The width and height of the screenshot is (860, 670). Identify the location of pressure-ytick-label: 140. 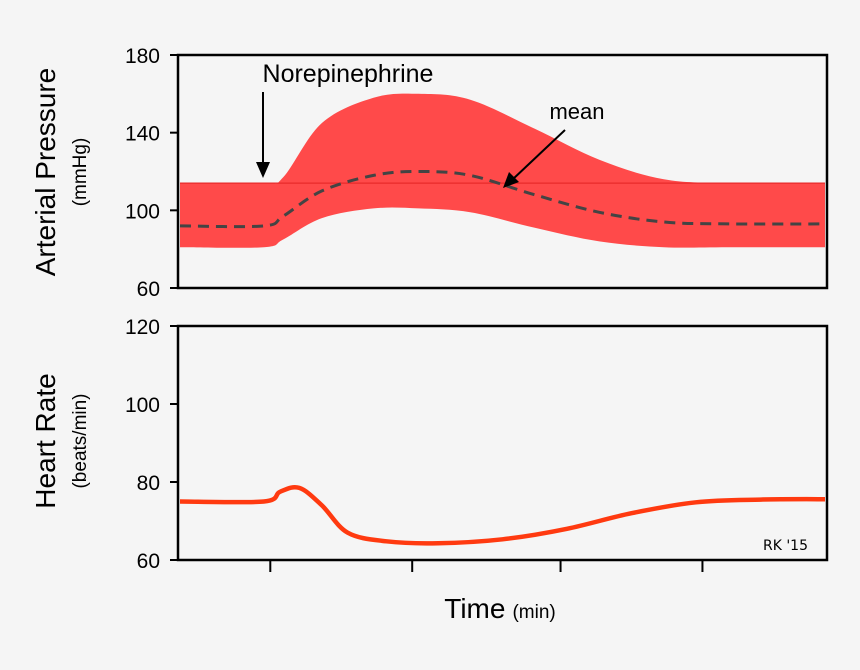
(142, 134).